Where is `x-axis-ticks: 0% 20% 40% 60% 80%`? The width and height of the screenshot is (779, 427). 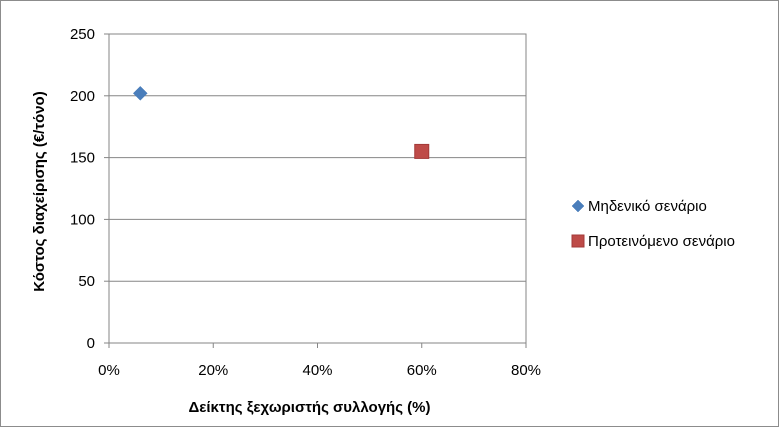
x-axis-ticks: 0% 20% 40% 60% 80% is located at coordinates (319, 361).